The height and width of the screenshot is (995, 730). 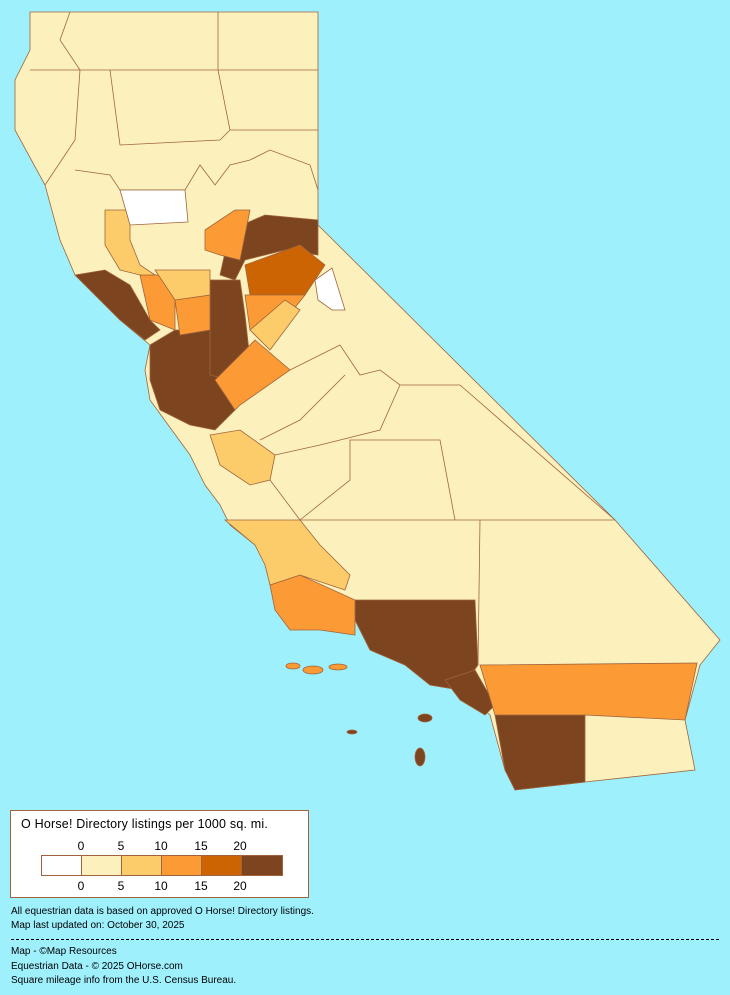 What do you see at coordinates (97, 966) in the screenshot?
I see `data-credit: Equestrian Data - © 2025 OHorse.com` at bounding box center [97, 966].